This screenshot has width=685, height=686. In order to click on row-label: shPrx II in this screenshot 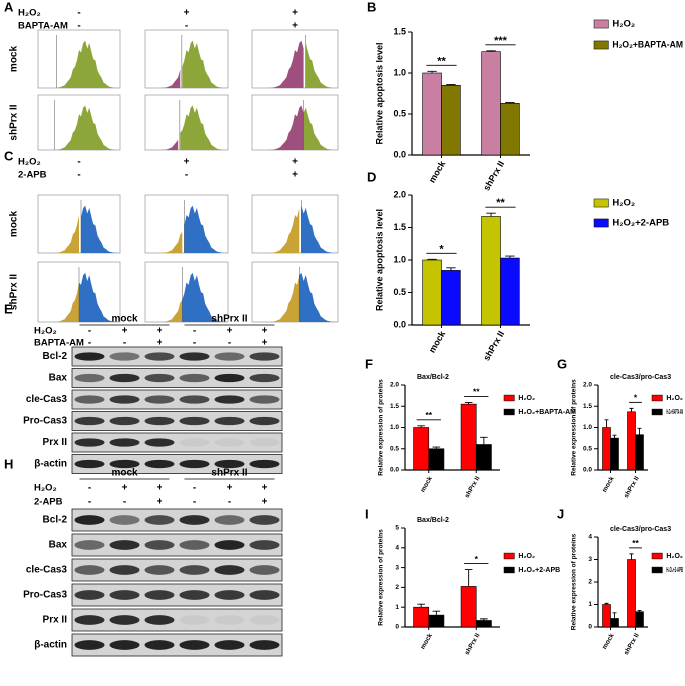, I will do `click(14, 122)`.